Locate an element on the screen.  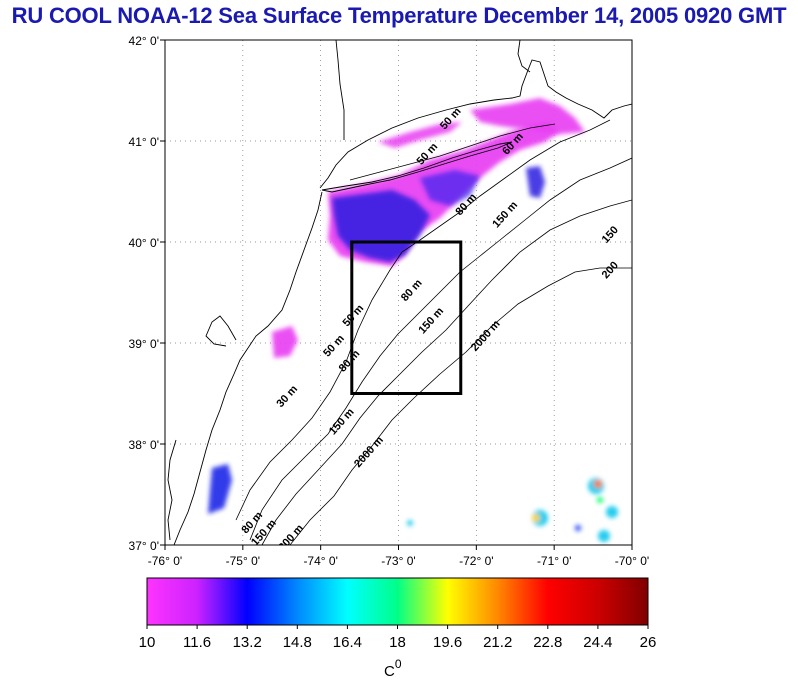
sst-patch-delaware is located at coordinates (285, 342).